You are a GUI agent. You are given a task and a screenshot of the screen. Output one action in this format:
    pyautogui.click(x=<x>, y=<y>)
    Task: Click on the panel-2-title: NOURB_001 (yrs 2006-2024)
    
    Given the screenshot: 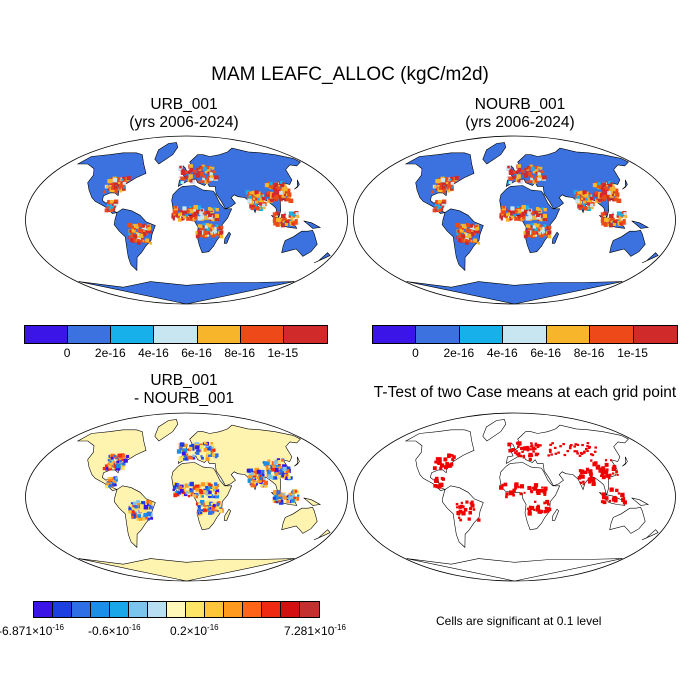 What is the action you would take?
    pyautogui.click(x=520, y=114)
    